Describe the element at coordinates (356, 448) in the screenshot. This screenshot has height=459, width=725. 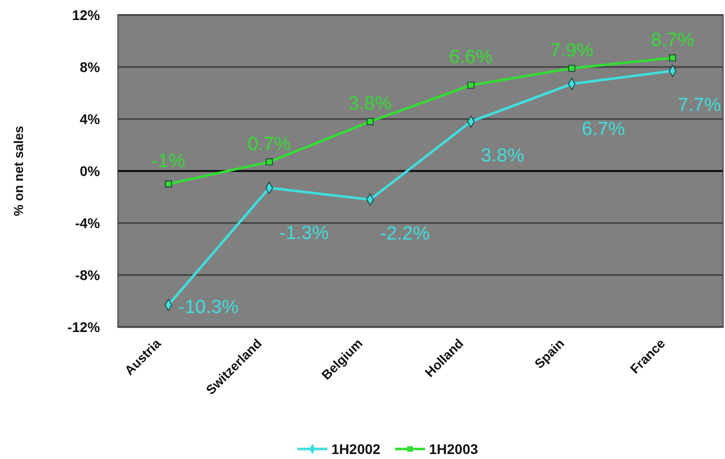
I see `legend-label: 1H2002` at that location.